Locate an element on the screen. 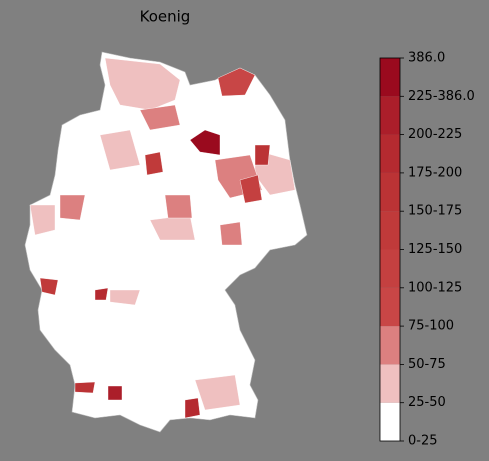 The image size is (489, 461). colorbar-label: 386.0 is located at coordinates (426, 58).